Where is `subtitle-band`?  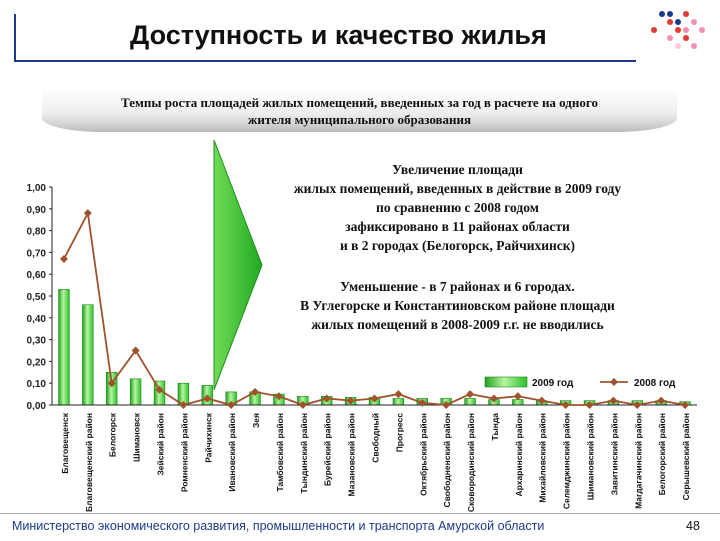 subtitle-band is located at coordinates (359, 110).